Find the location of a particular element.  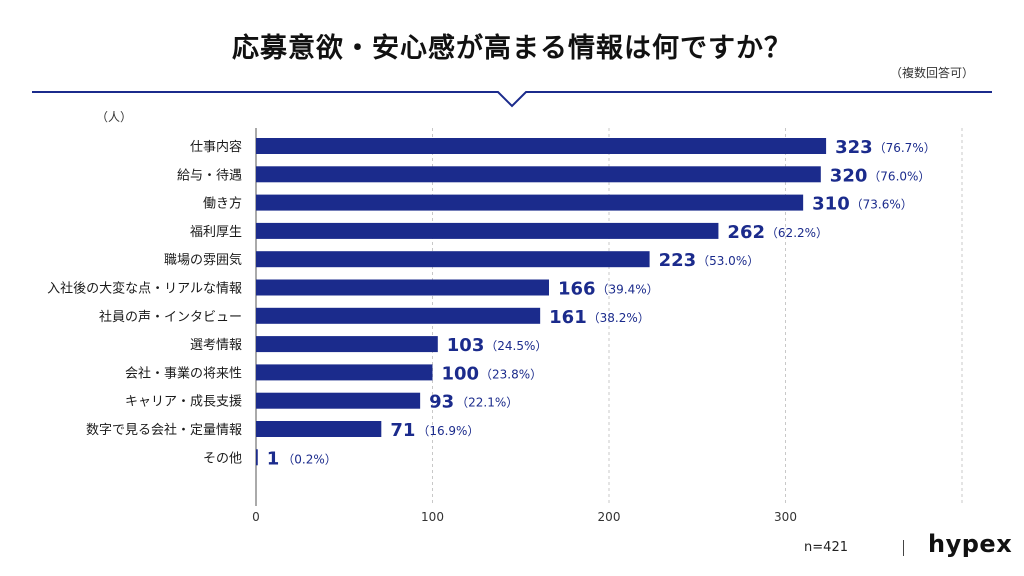

value-label: 320 is located at coordinates (849, 175).